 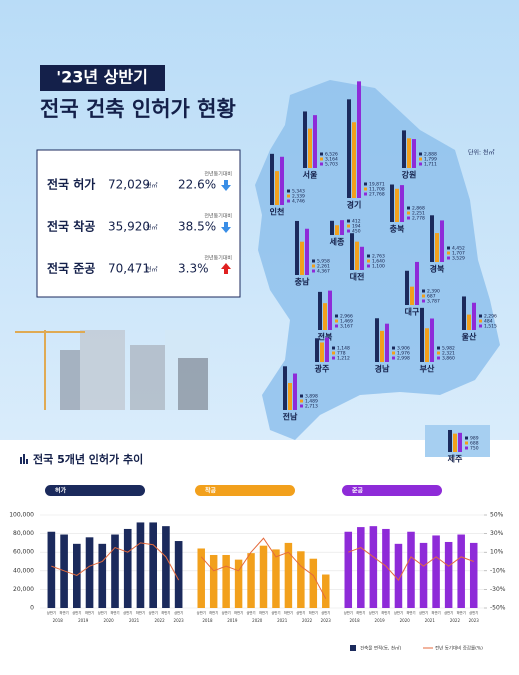 What do you see at coordinates (32, 608) in the screenshot?
I see `y-tick-label: 0` at bounding box center [32, 608].